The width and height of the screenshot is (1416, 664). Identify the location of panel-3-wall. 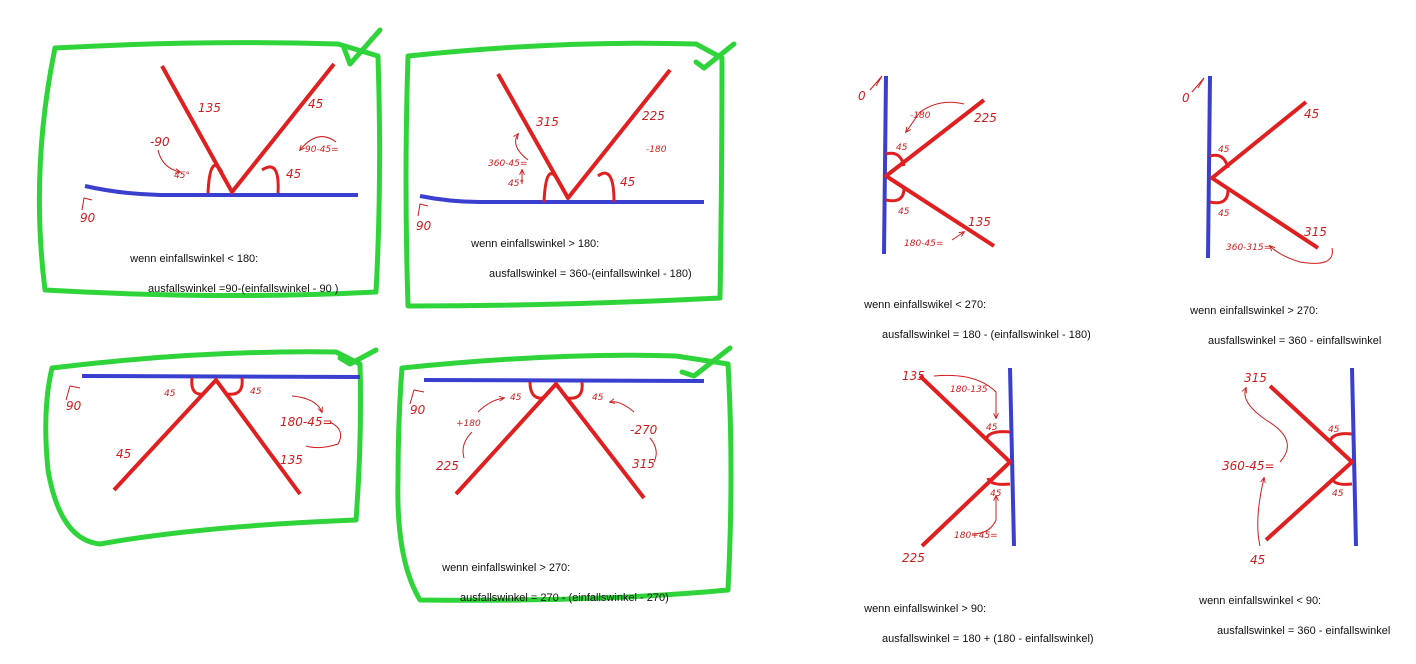
(885, 165).